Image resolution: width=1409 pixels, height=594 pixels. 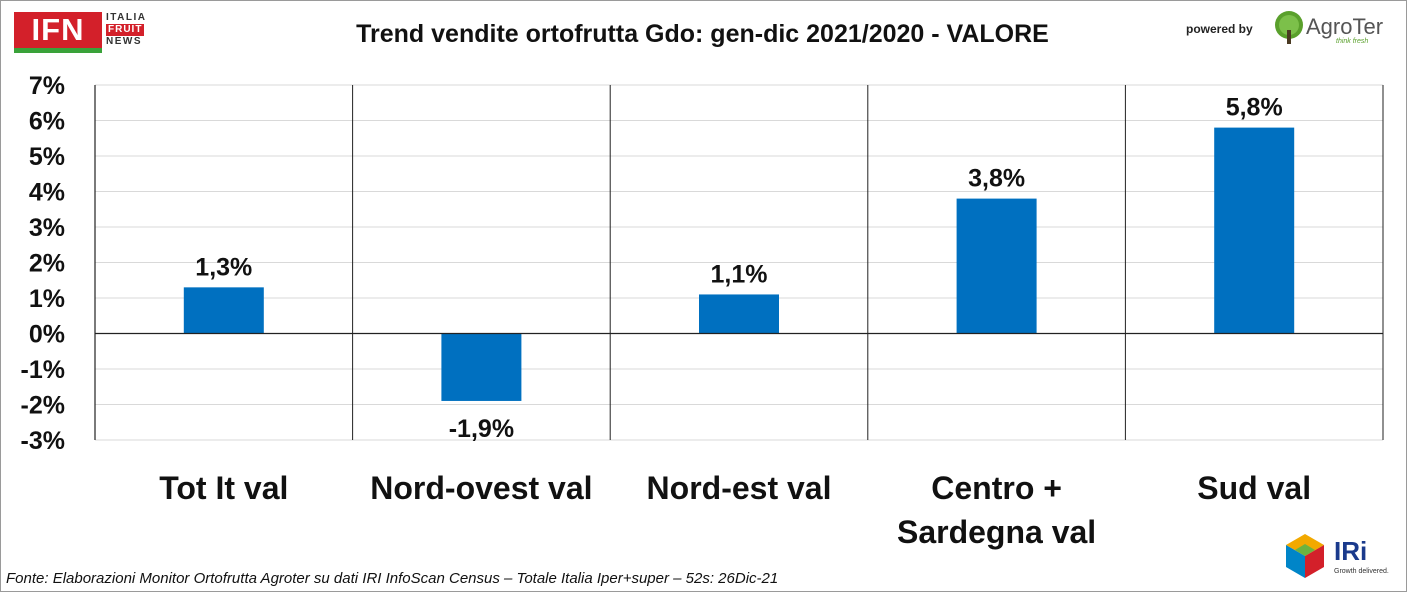 I want to click on iri-tagline: Growth delivered., so click(x=1361, y=571).